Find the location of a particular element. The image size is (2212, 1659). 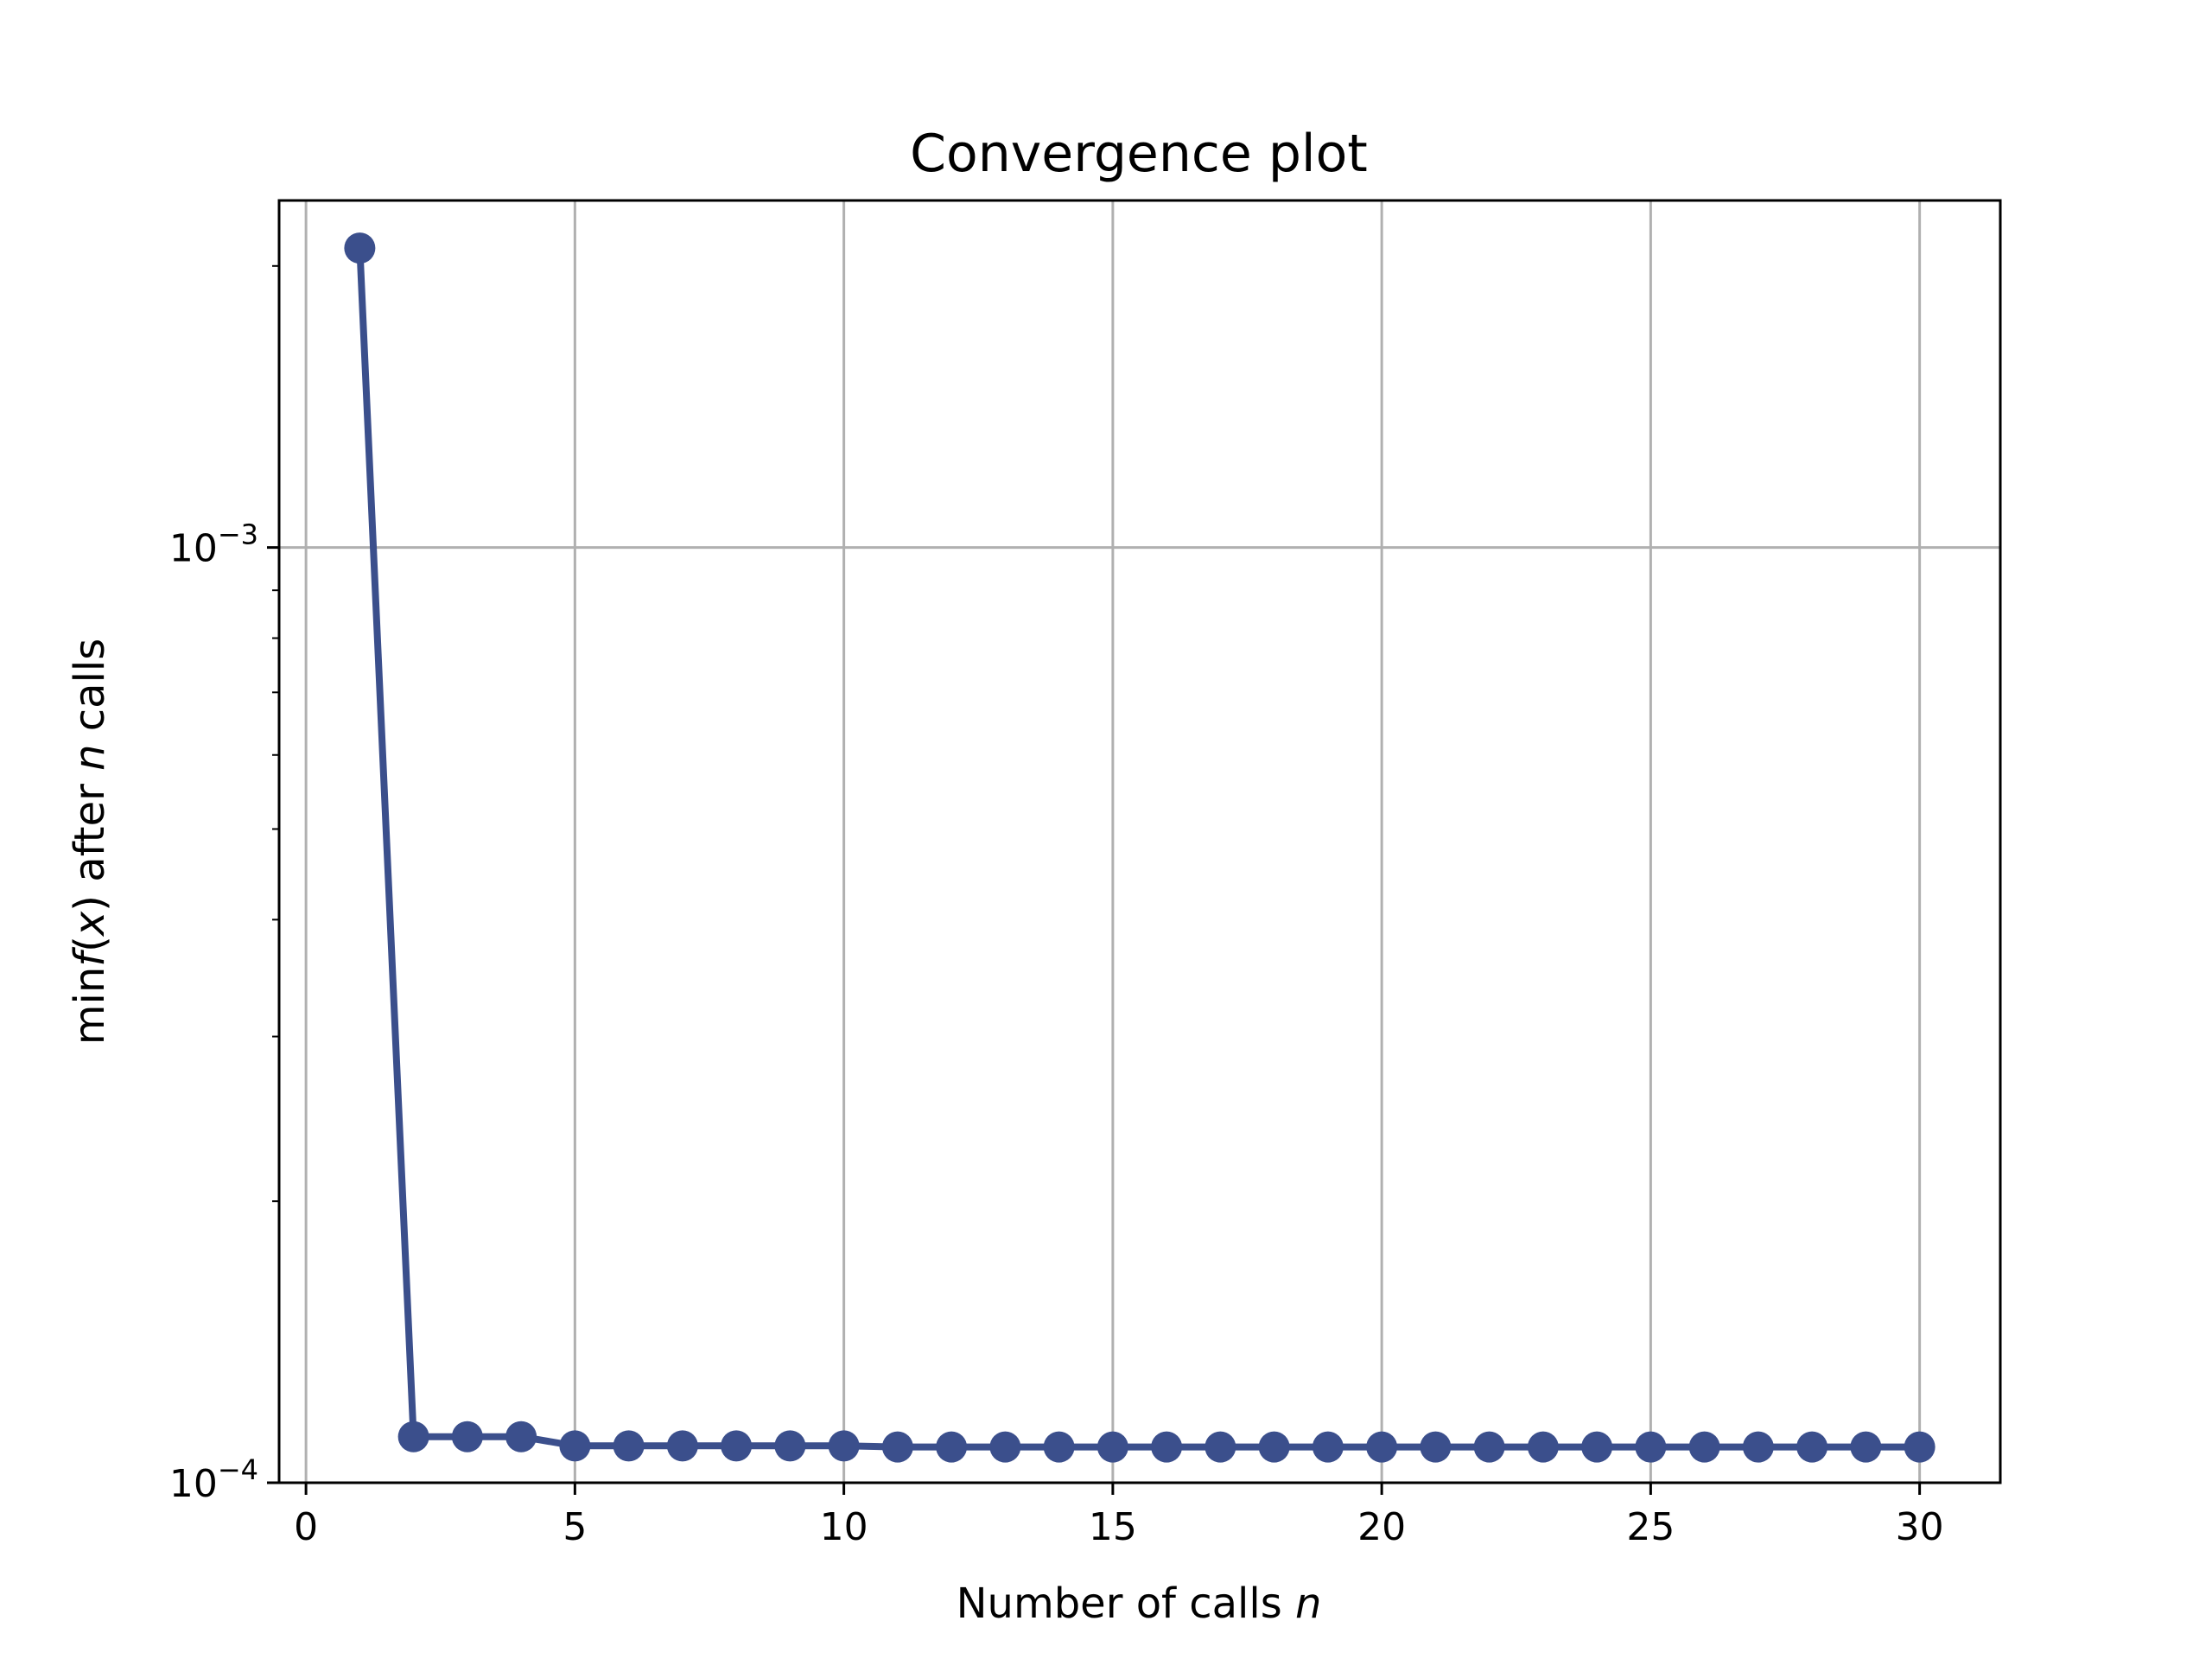

x-axis-label-text: Number of calls is located at coordinates (1126, 1604).